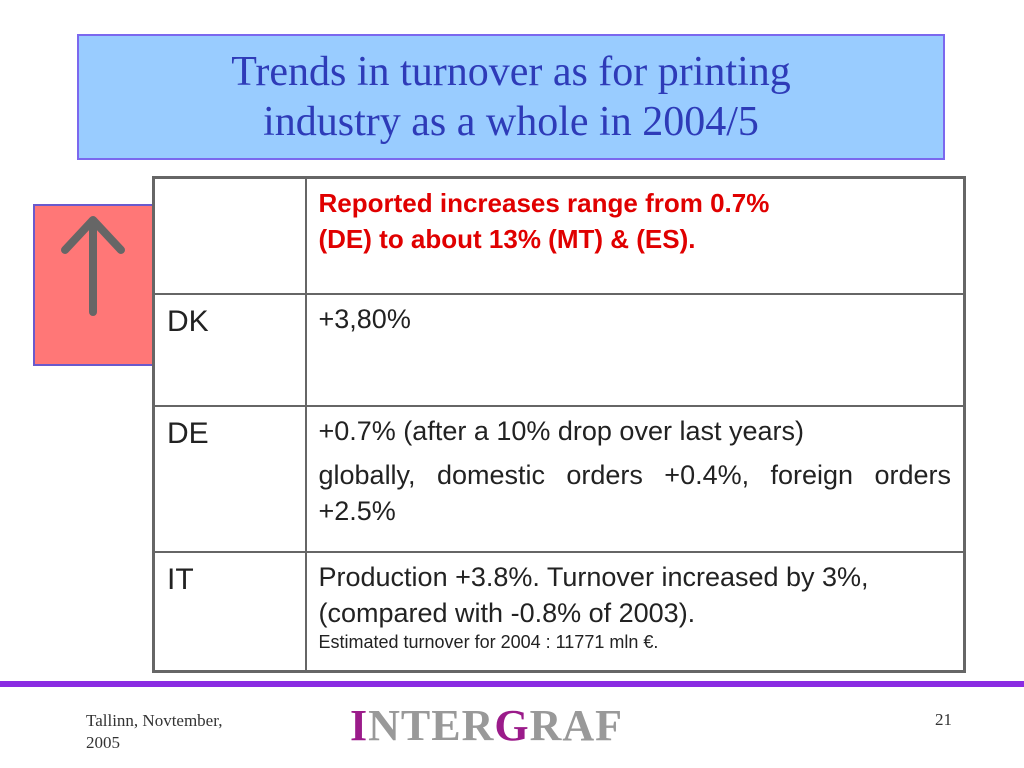  What do you see at coordinates (576, 725) in the screenshot?
I see `logo-letters-raf: RAF` at bounding box center [576, 725].